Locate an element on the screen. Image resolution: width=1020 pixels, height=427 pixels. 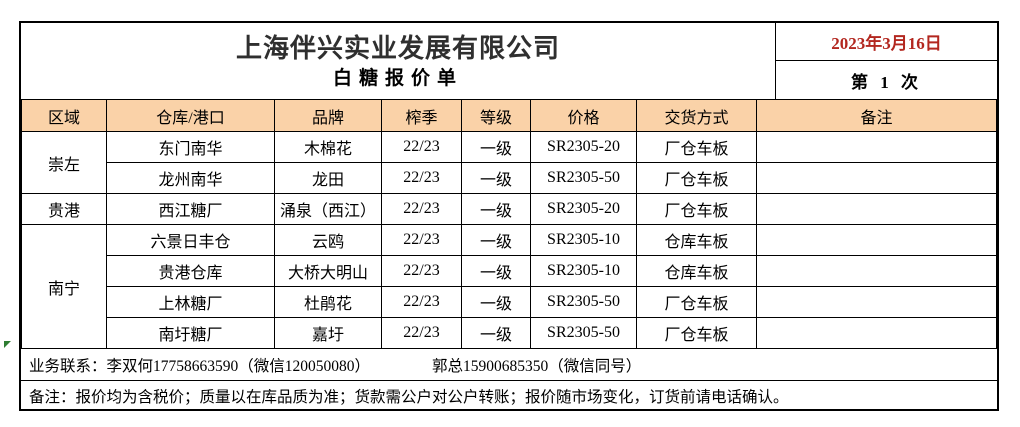
table-row: 南圩糖厂 嘉圩 22/23 一级 SR2305-50 厂仓车板 is located at coordinates (509, 333).